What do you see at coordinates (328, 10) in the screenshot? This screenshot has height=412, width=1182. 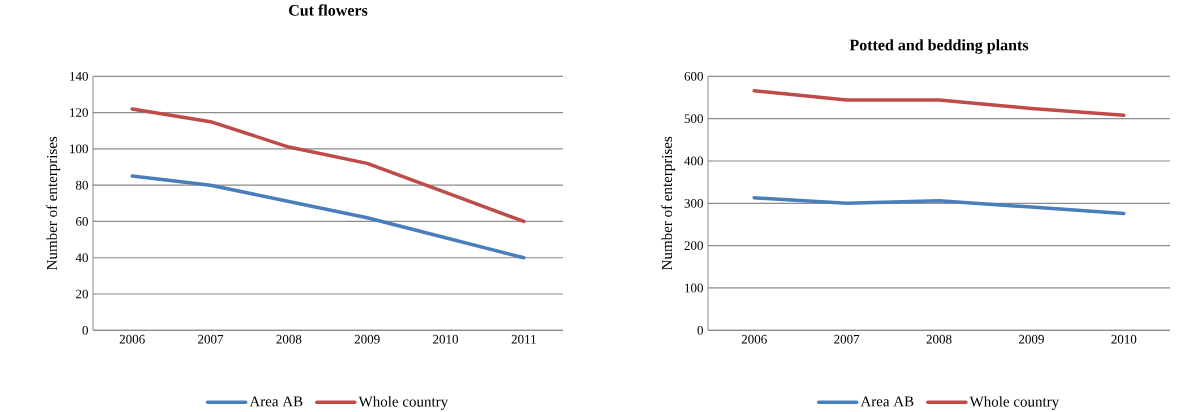 I see `chart-title: Cut flowers` at bounding box center [328, 10].